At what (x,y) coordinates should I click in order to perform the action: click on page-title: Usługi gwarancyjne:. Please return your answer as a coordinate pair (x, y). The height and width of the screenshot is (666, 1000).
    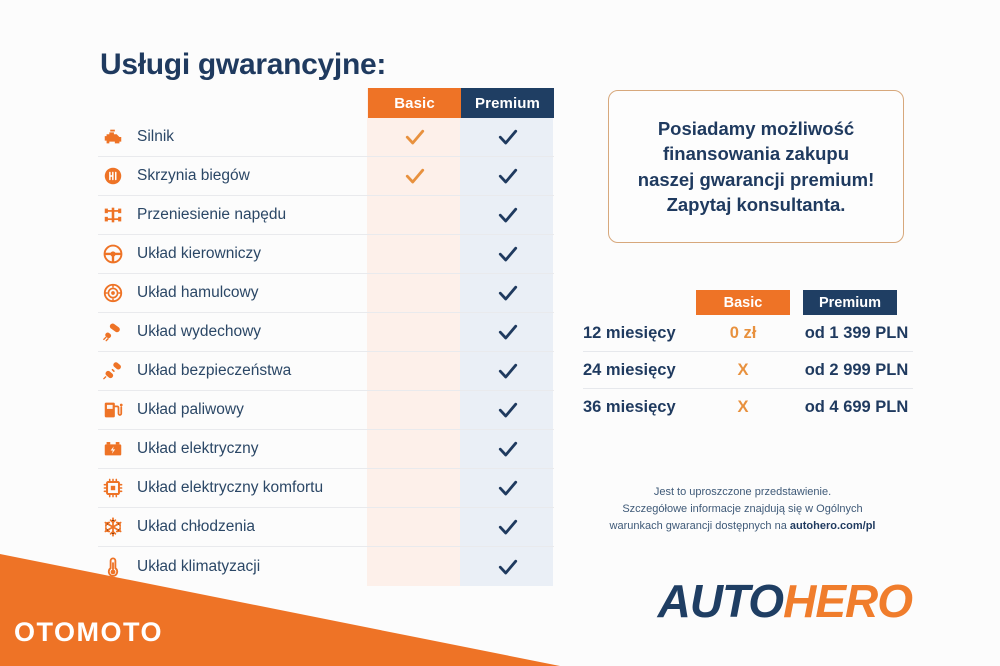
    Looking at the image, I should click on (243, 64).